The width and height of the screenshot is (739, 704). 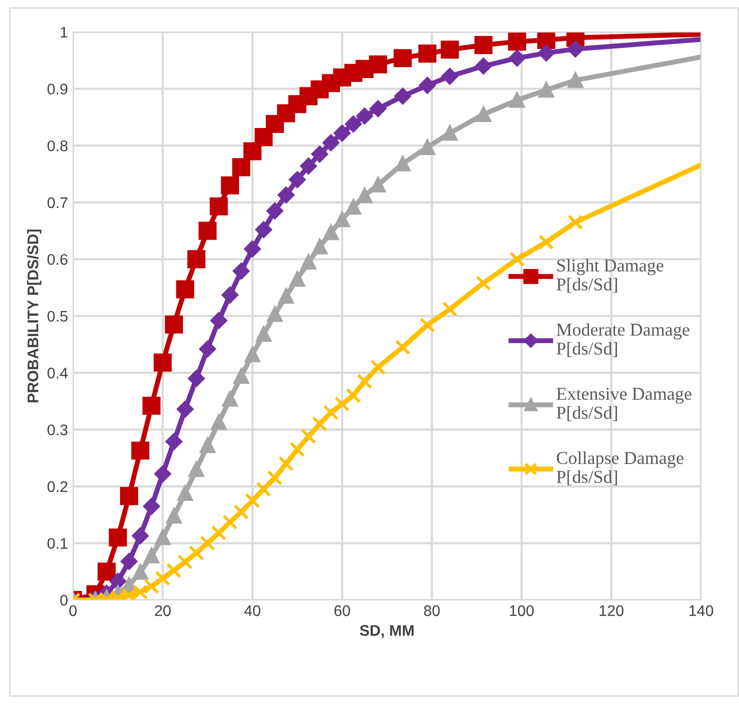 What do you see at coordinates (342, 610) in the screenshot?
I see `x-tick-label: 60` at bounding box center [342, 610].